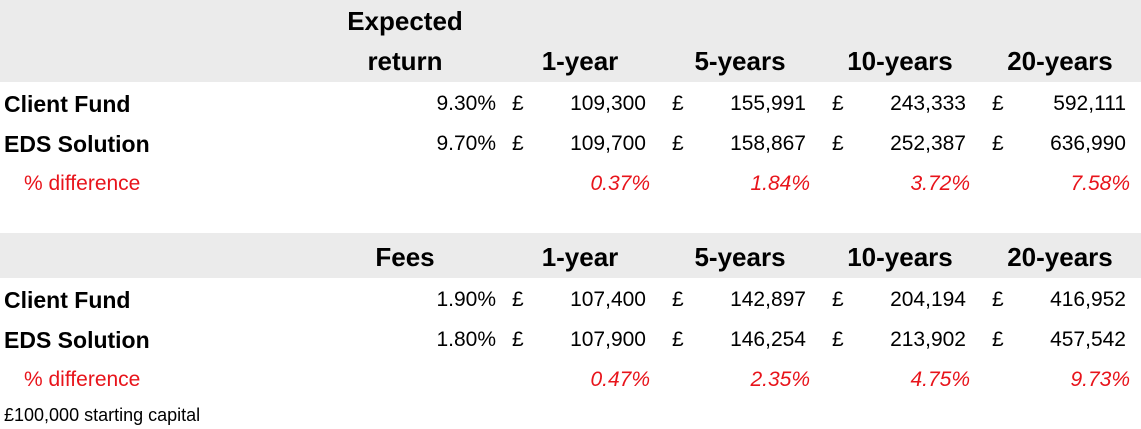 This screenshot has height=429, width=1141. I want to click on amount: 146,254, so click(768, 339).